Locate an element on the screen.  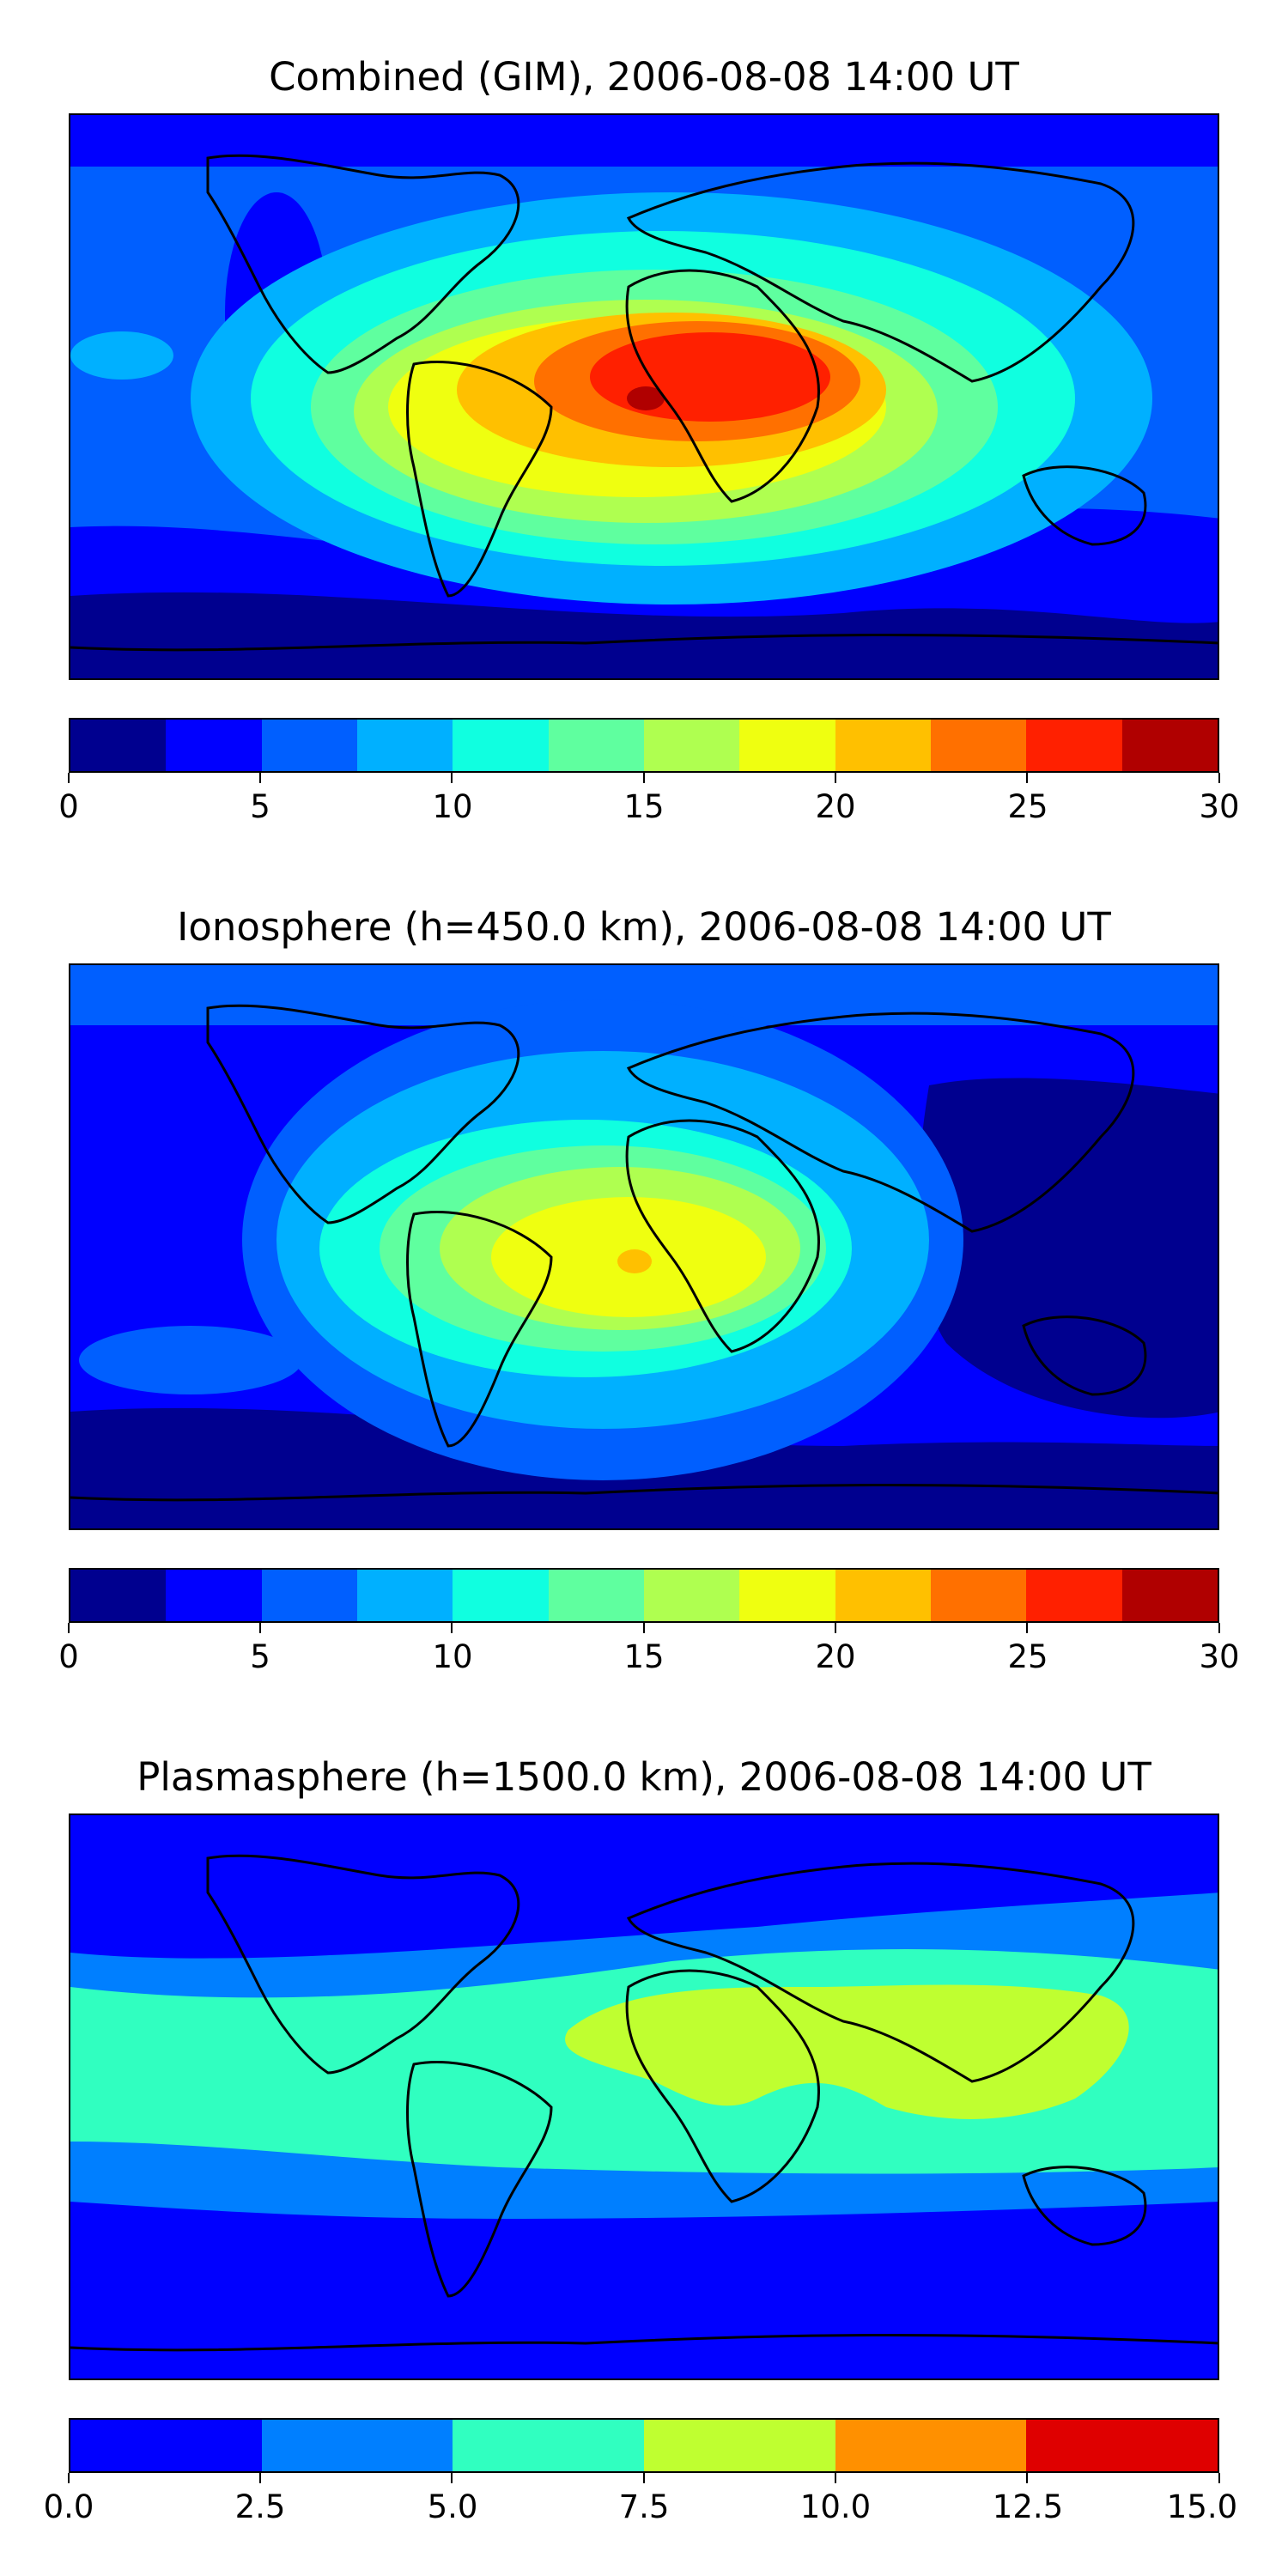
colorbar-tick-label: 10.0 is located at coordinates (835, 2507).